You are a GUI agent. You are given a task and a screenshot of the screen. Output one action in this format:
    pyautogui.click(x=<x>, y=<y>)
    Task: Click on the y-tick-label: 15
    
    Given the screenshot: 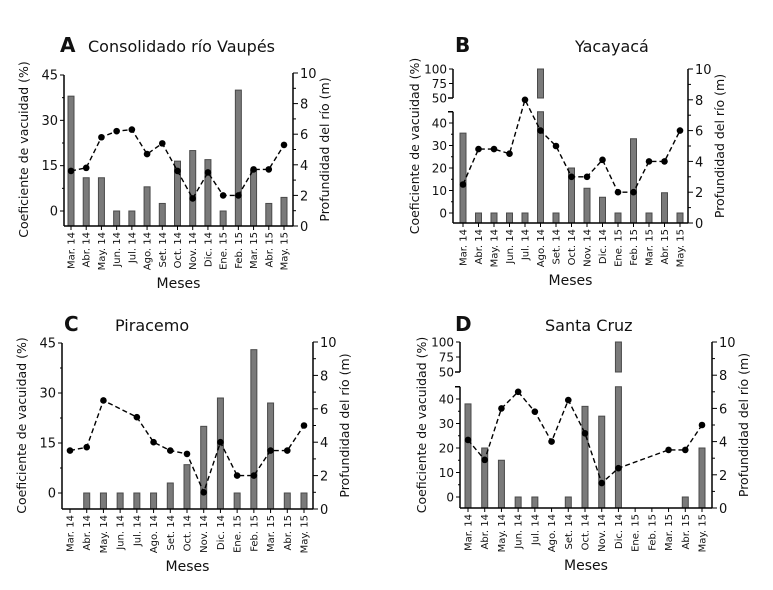 What is the action you would take?
    pyautogui.click(x=47, y=444)
    